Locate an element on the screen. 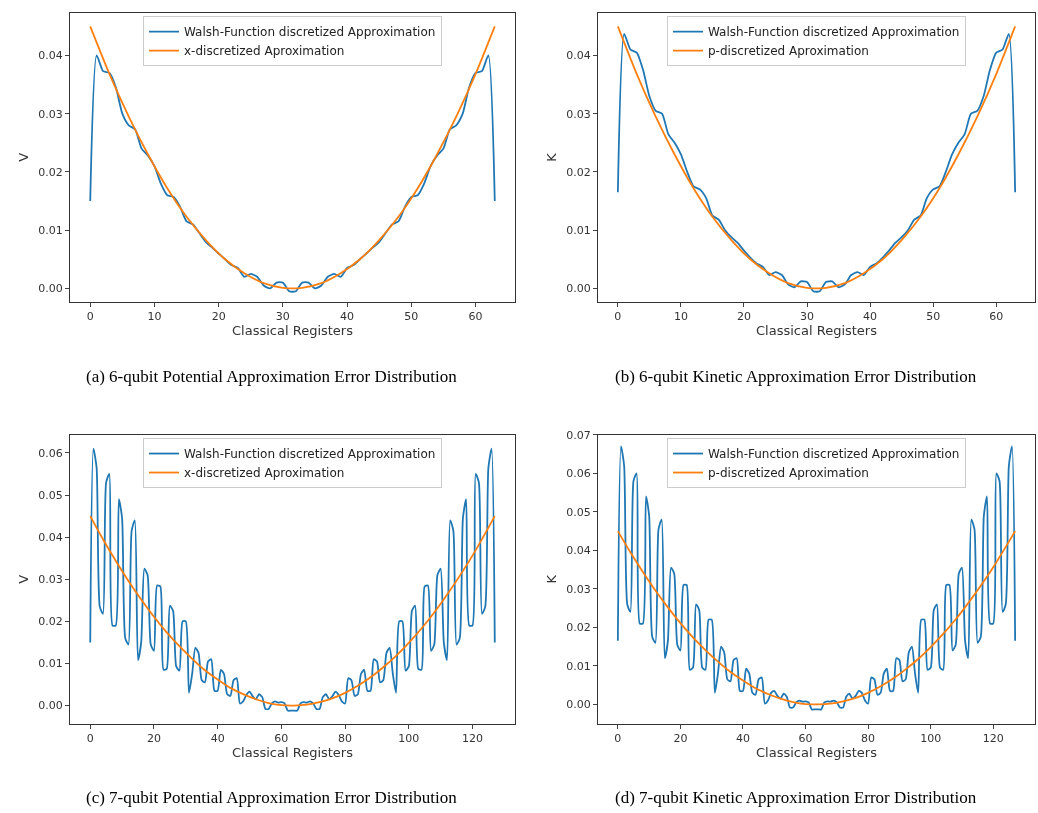 Image resolution: width=1038 pixels, height=813 pixels. y-tick-label: 0.07 is located at coordinates (578, 435).